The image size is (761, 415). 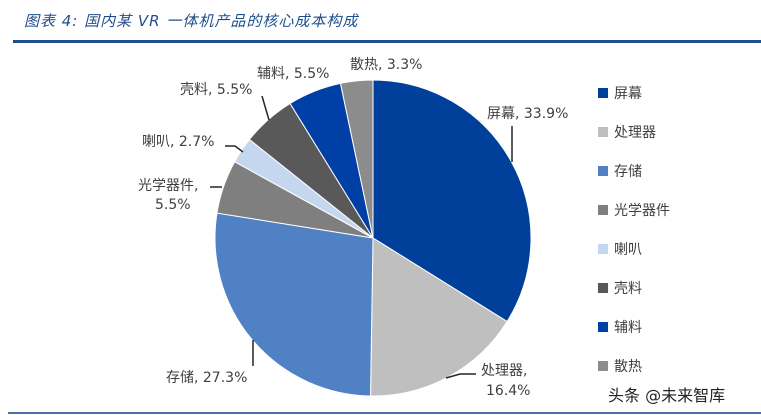 I want to click on label-storage: 存储, 27.3%, so click(x=207, y=378).